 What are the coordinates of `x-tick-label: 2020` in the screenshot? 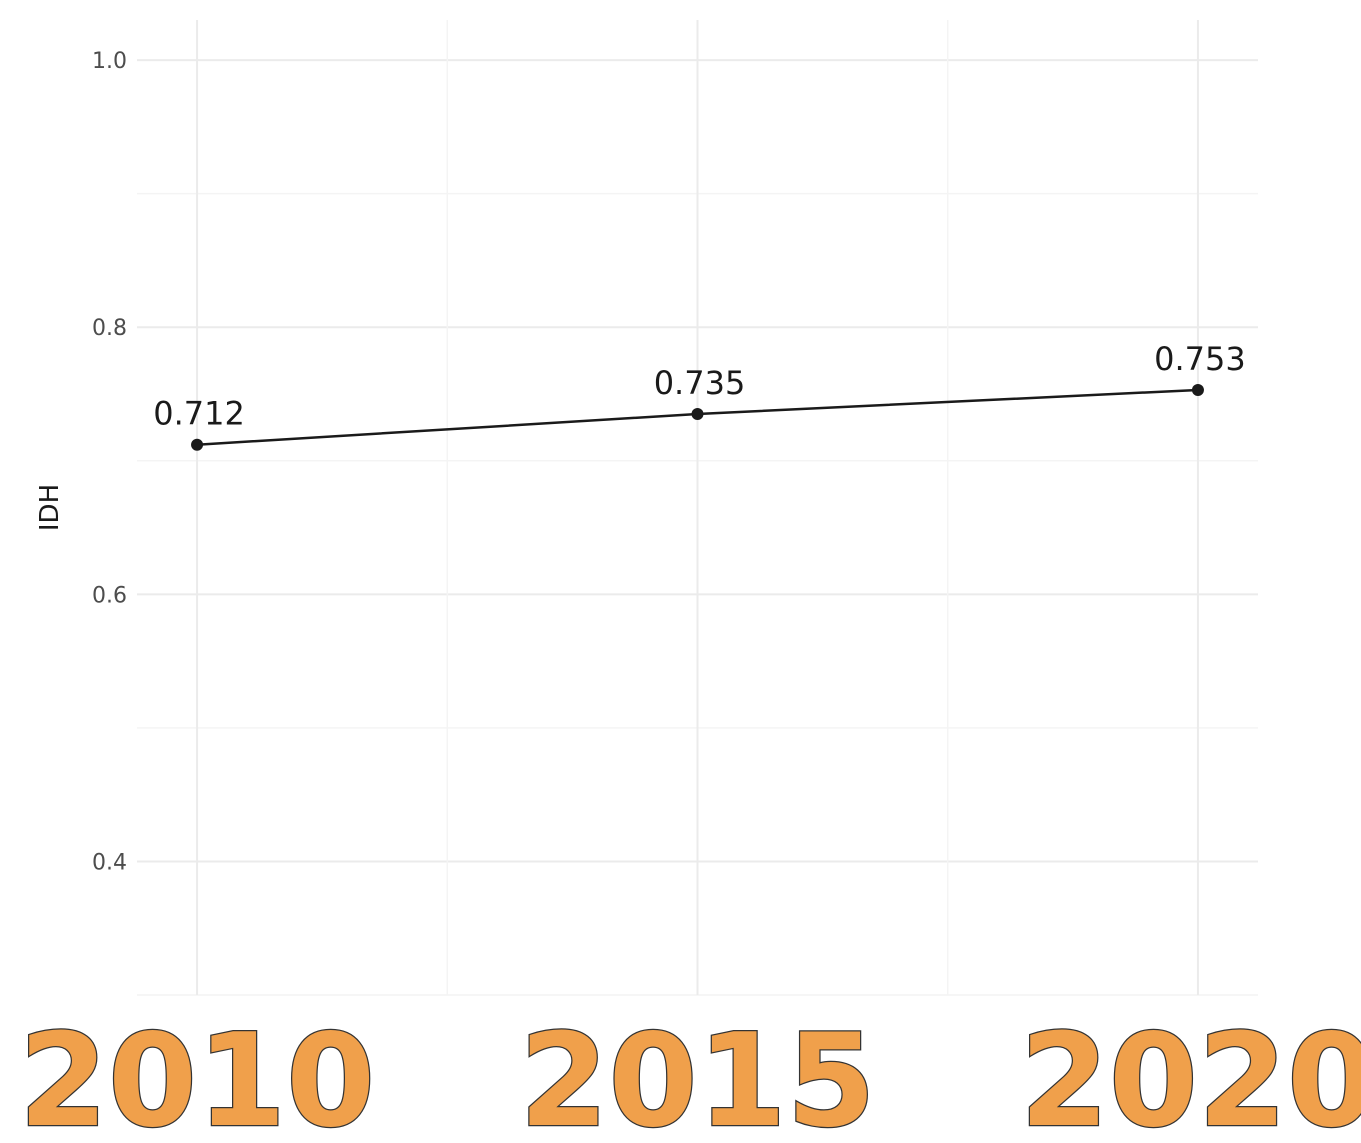 It's located at (1190, 1075).